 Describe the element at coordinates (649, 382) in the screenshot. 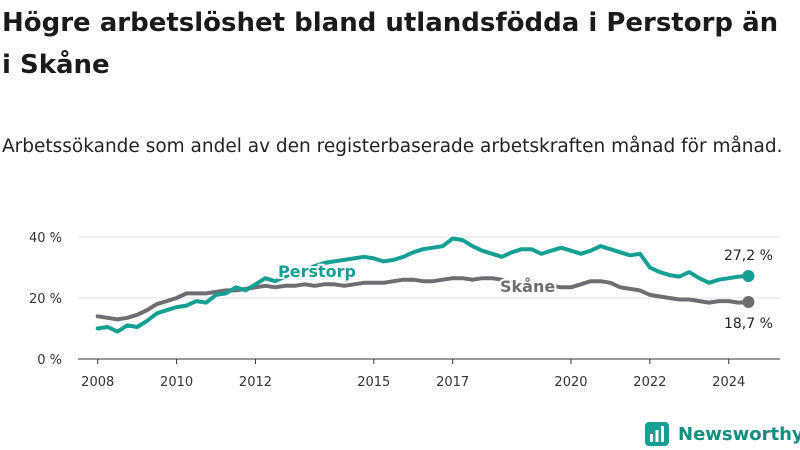

I see `x-tick-label: 2022` at that location.